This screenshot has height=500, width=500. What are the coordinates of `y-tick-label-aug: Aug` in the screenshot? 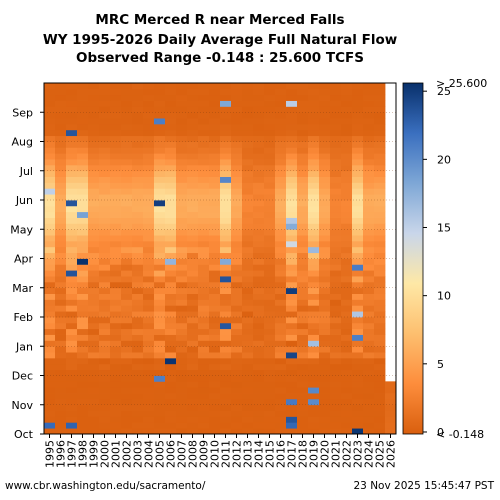 It's located at (22, 142).